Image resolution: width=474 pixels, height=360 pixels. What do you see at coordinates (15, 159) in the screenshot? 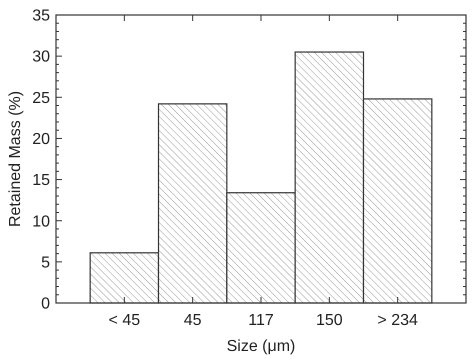
I see `y-axis-title: Retained Mass (%)` at bounding box center [15, 159].